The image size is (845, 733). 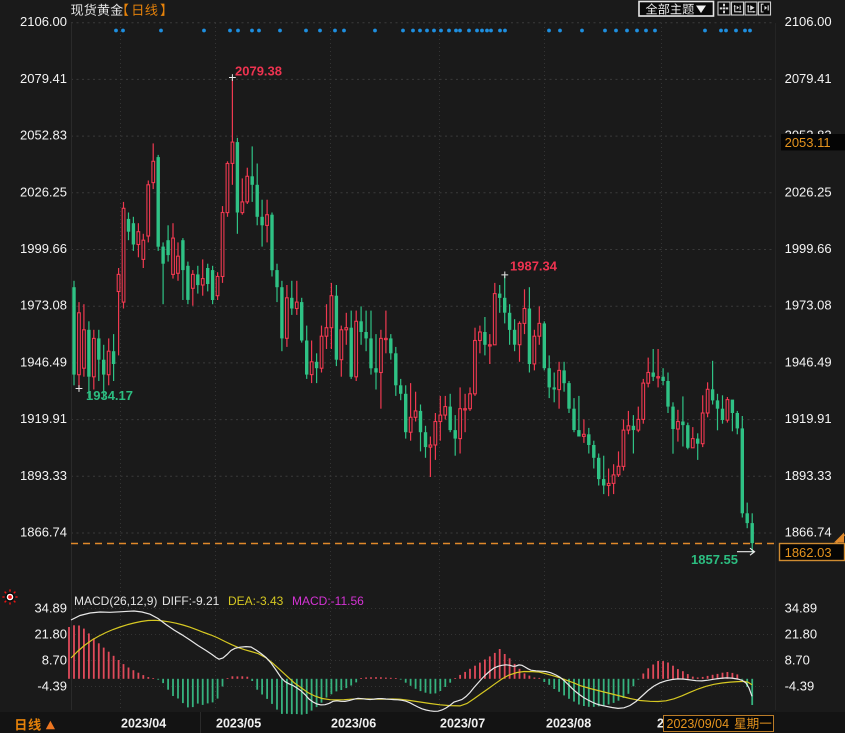 What do you see at coordinates (353, 724) in the screenshot?
I see `svg-text: 2023/06` at bounding box center [353, 724].